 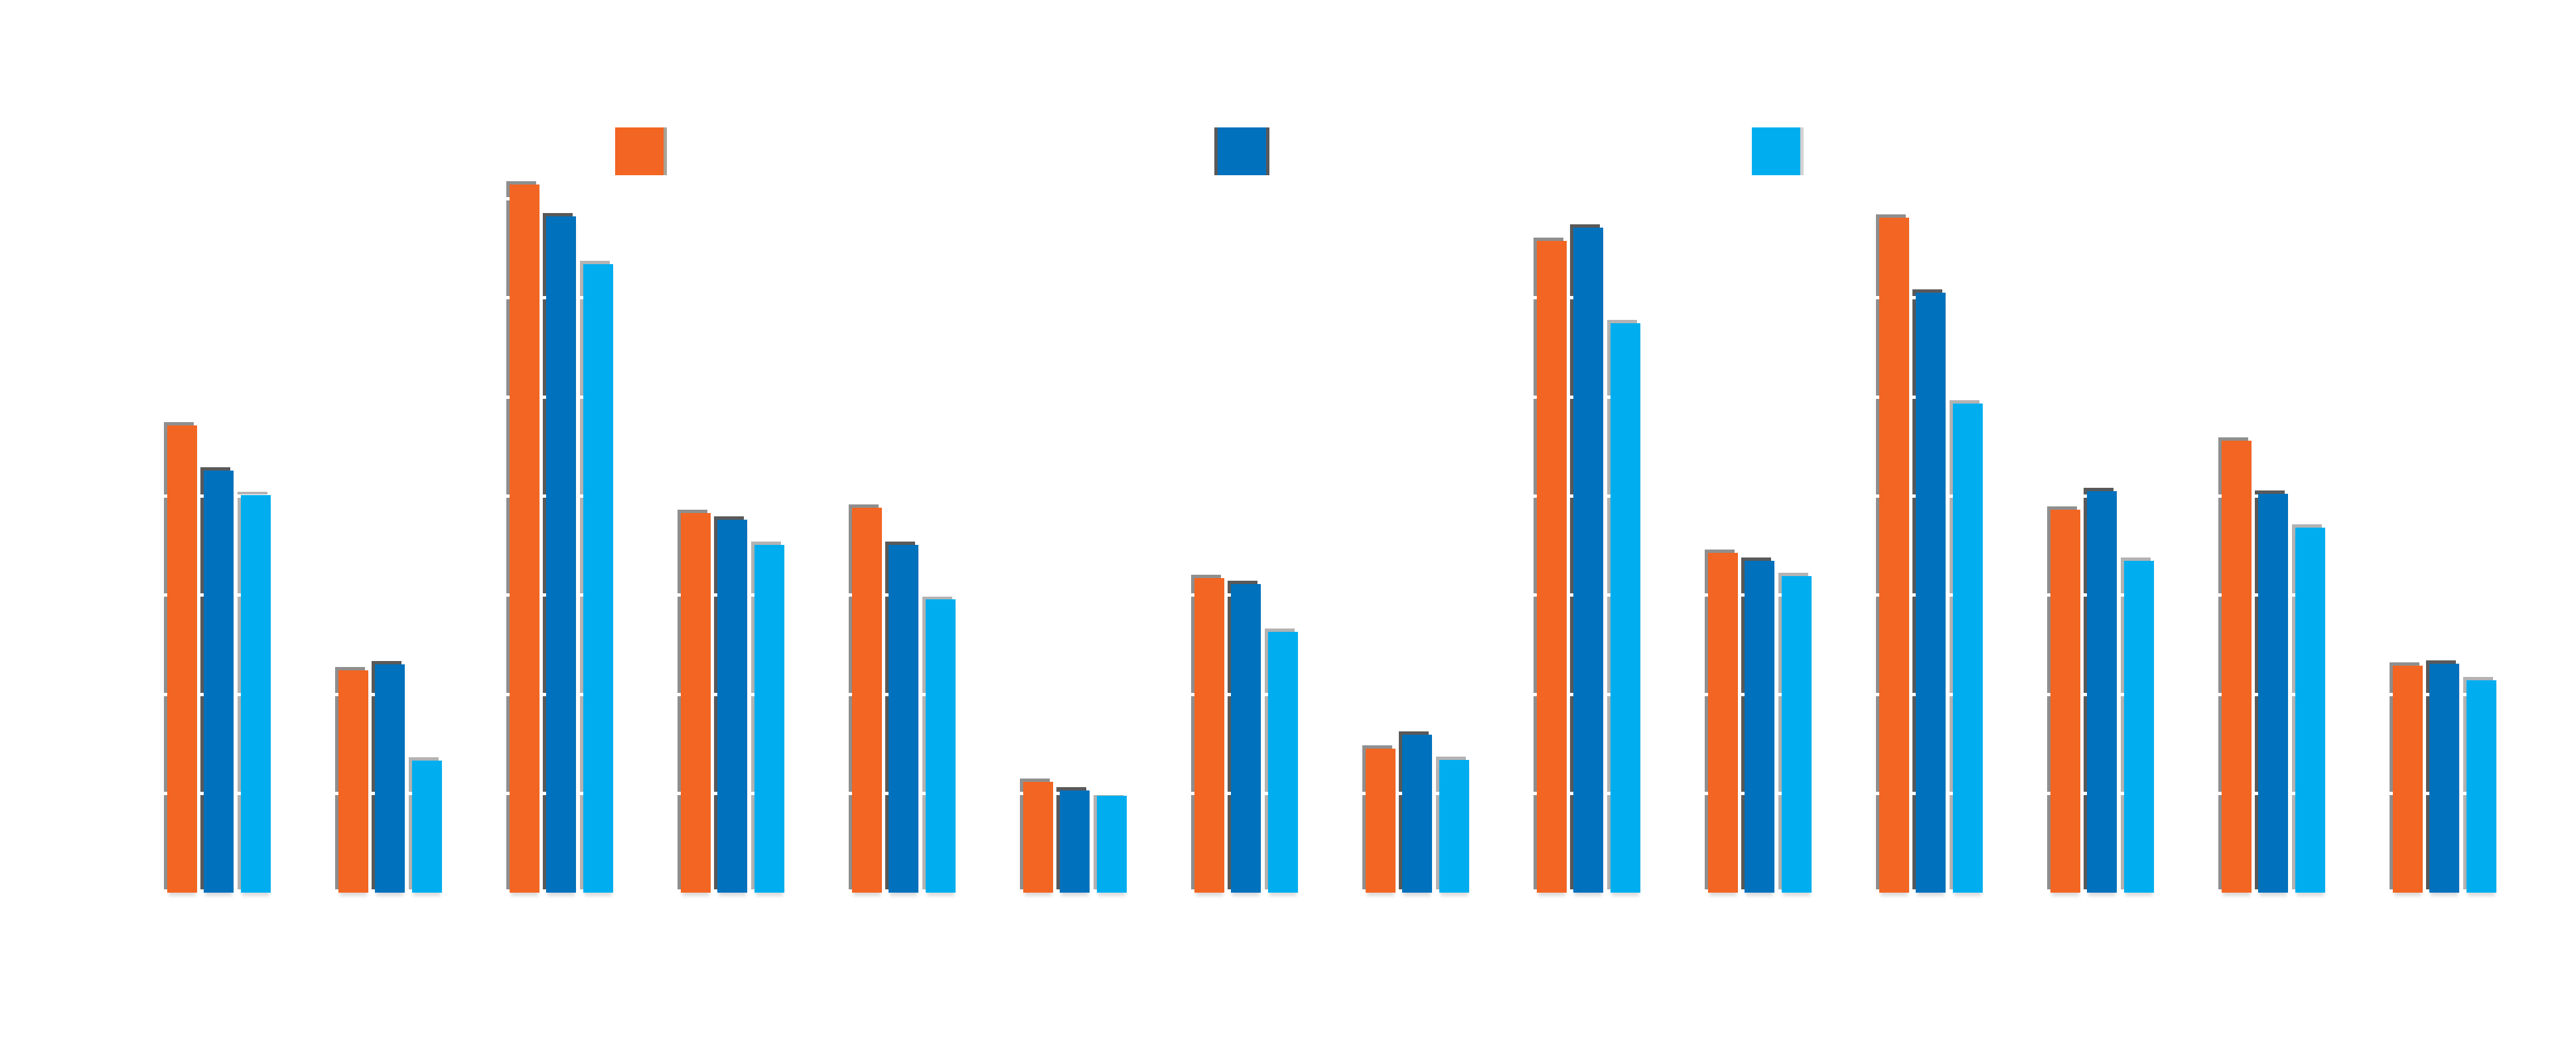 I want to click on legend-swatch-series-3-light-blue, so click(x=1776, y=151).